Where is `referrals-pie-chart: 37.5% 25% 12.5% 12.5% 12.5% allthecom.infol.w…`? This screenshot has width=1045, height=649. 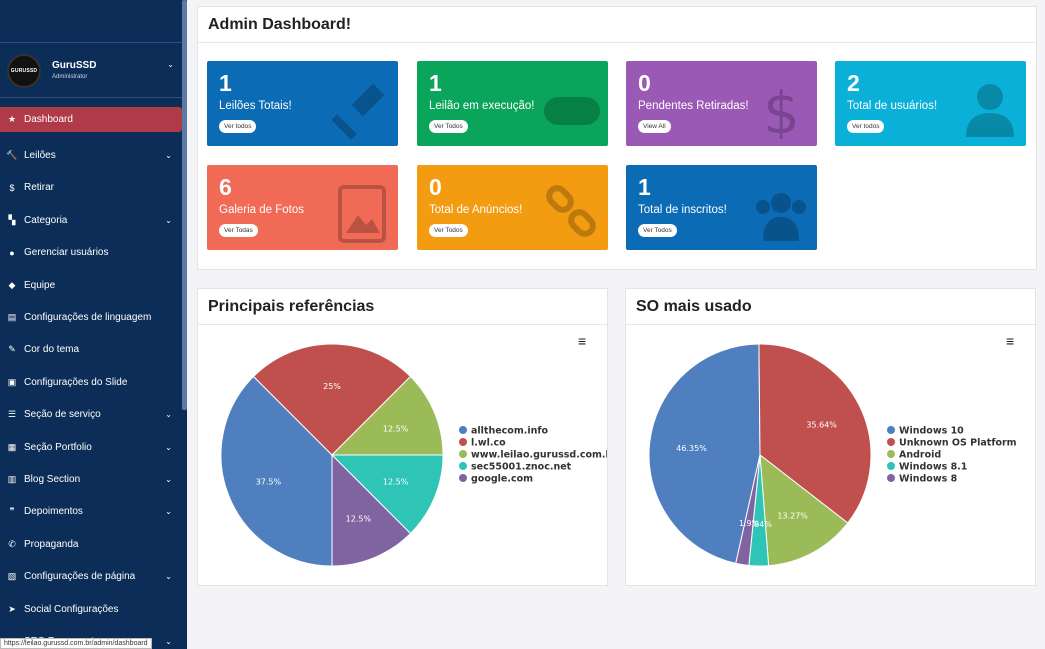 referrals-pie-chart: 37.5% 25% 12.5% 12.5% 12.5% allthecom.infol.w… is located at coordinates (413, 455).